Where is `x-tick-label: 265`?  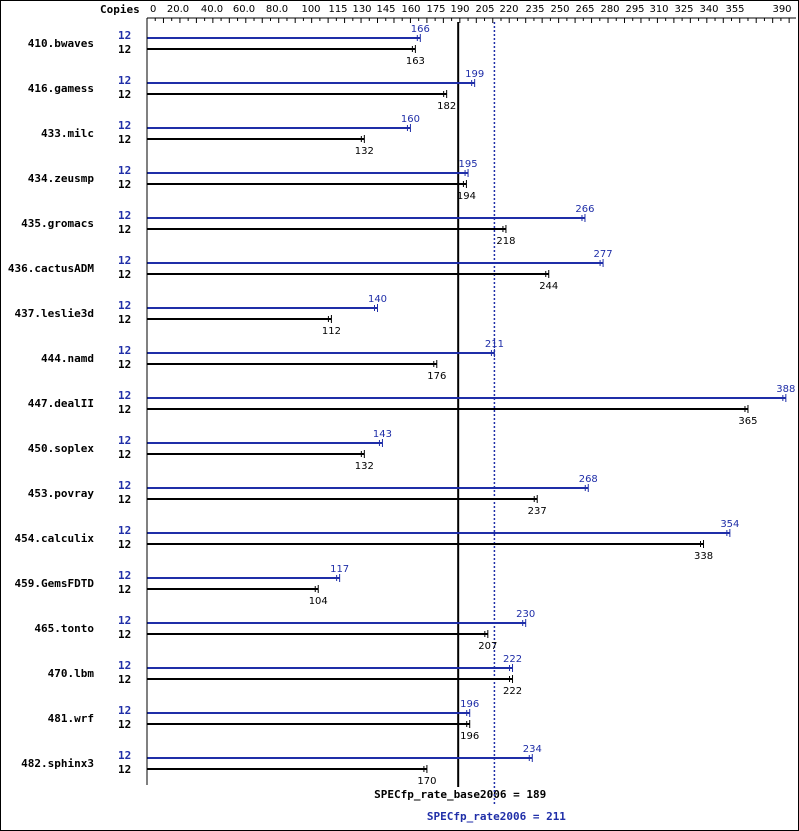 x-tick-label: 265 is located at coordinates (584, 9).